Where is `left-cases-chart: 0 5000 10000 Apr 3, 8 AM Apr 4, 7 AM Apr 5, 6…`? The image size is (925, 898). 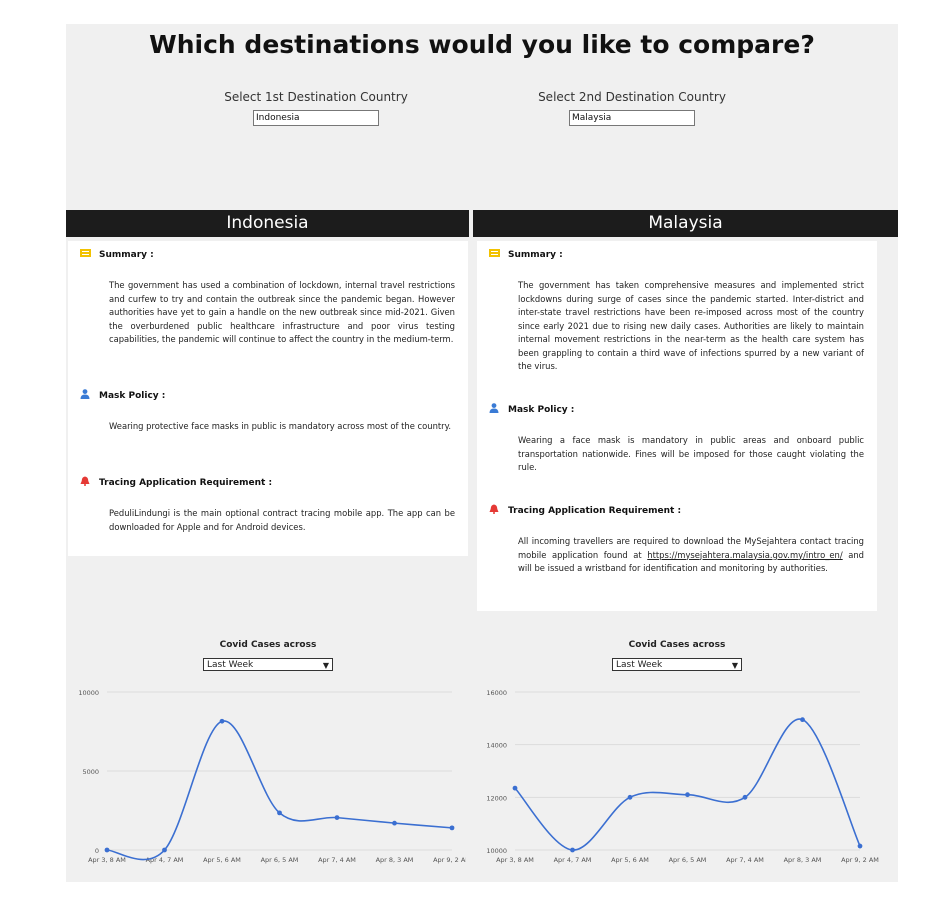 left-cases-chart: 0 5000 10000 Apr 3, 8 AM Apr 4, 7 AM Apr 5, 6… is located at coordinates (272, 776).